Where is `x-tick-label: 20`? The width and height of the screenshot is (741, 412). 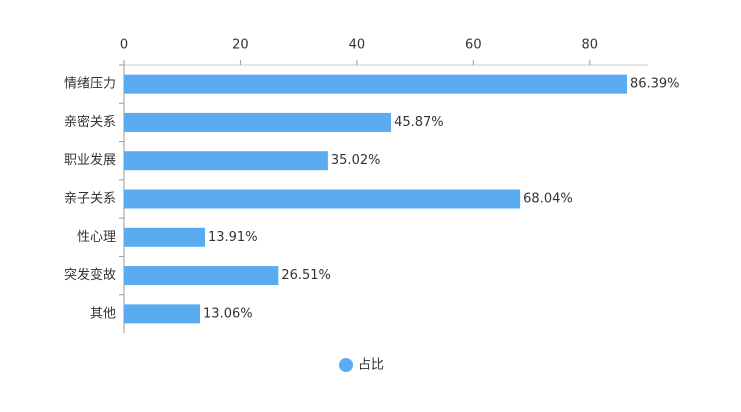 x-tick-label: 20 is located at coordinates (240, 45).